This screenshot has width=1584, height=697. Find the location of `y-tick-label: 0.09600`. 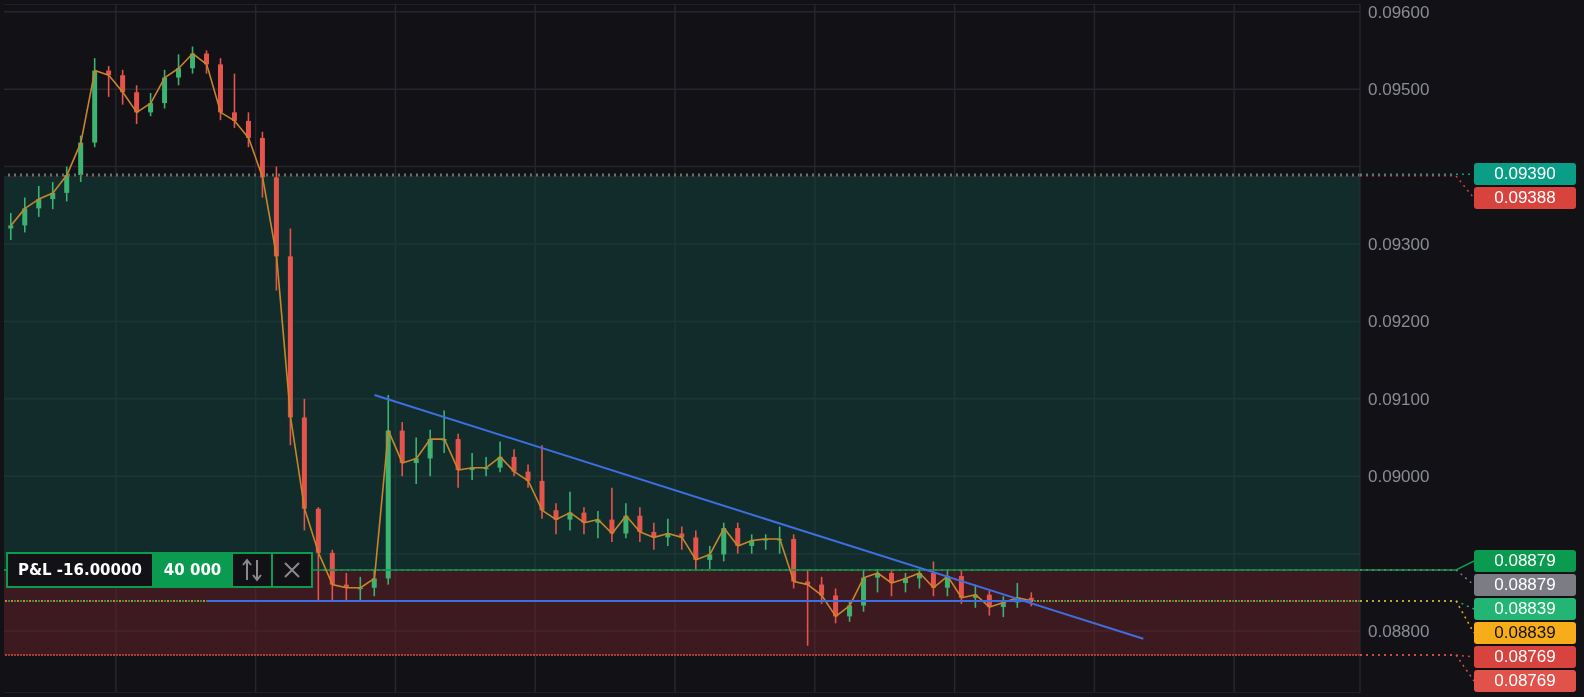

y-tick-label: 0.09600 is located at coordinates (1399, 12).